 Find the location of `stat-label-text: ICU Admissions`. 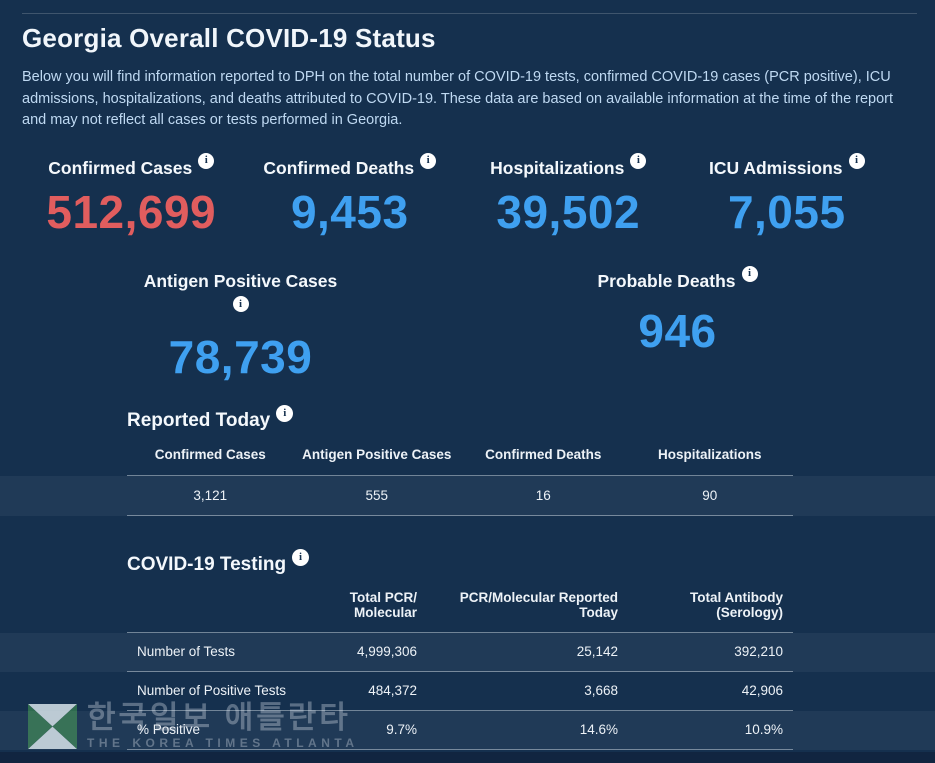

stat-label-text: ICU Admissions is located at coordinates (775, 167).